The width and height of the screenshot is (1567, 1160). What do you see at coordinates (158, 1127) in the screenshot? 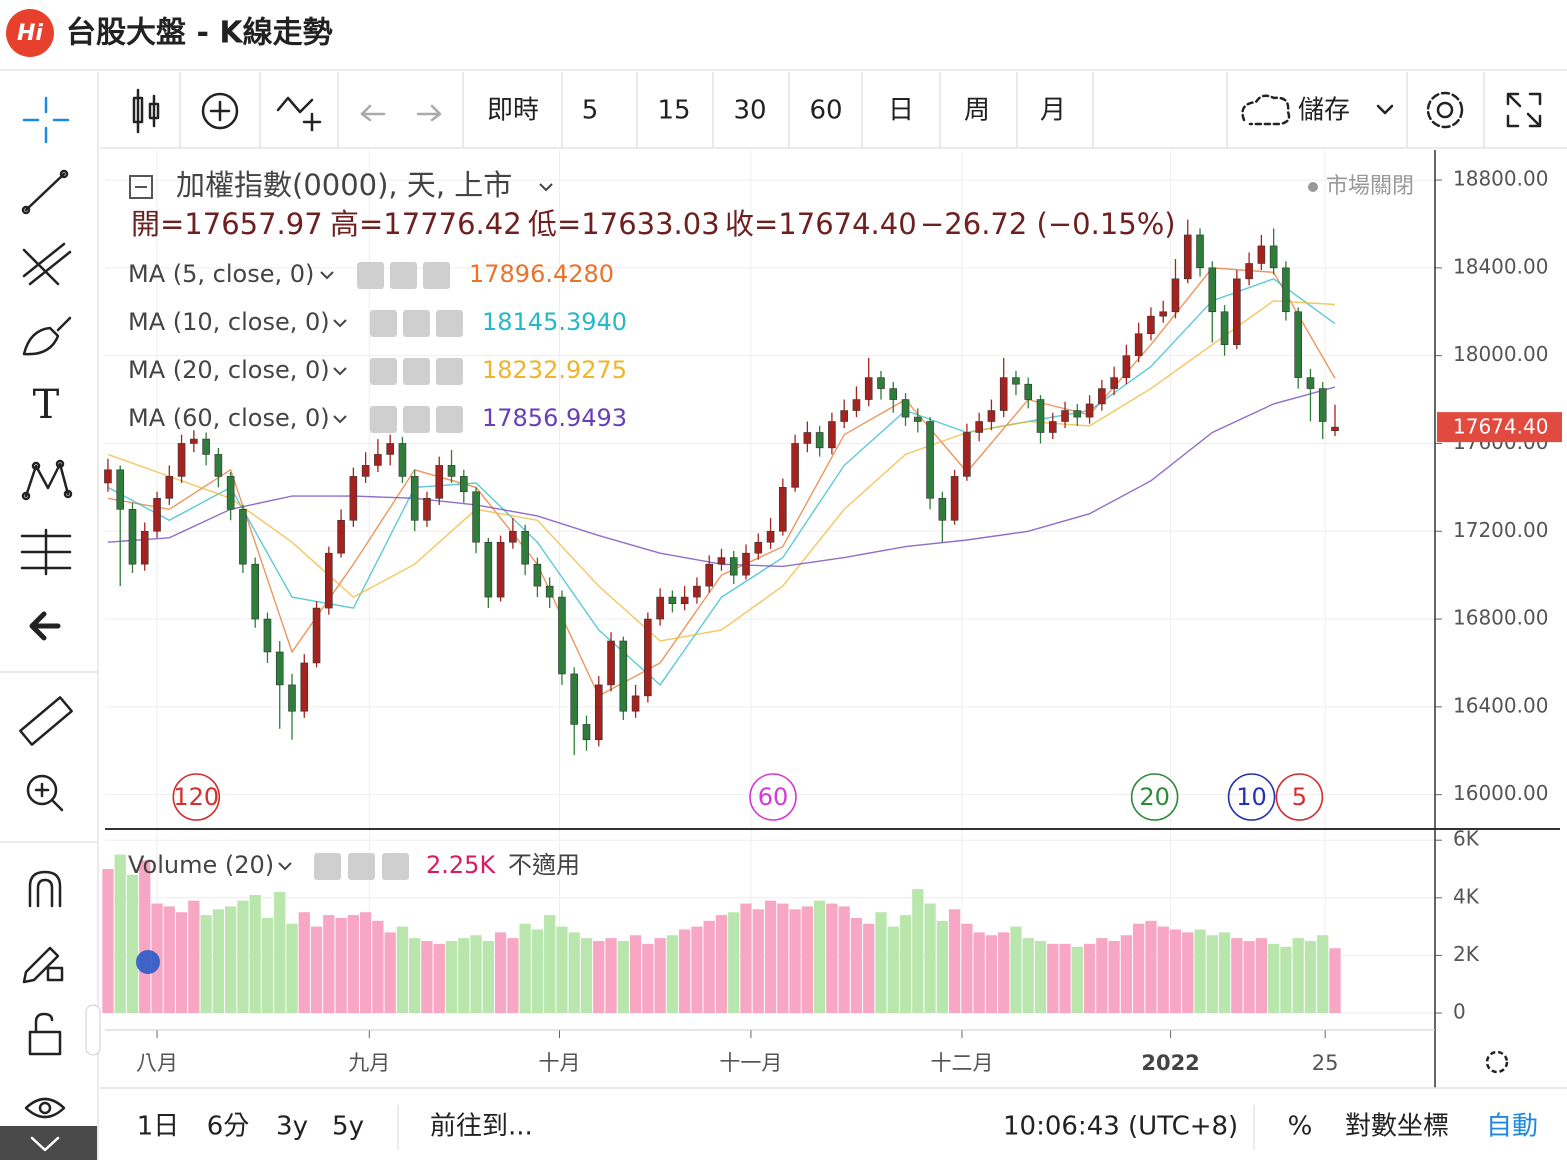
I see `range-button: 1日` at bounding box center [158, 1127].